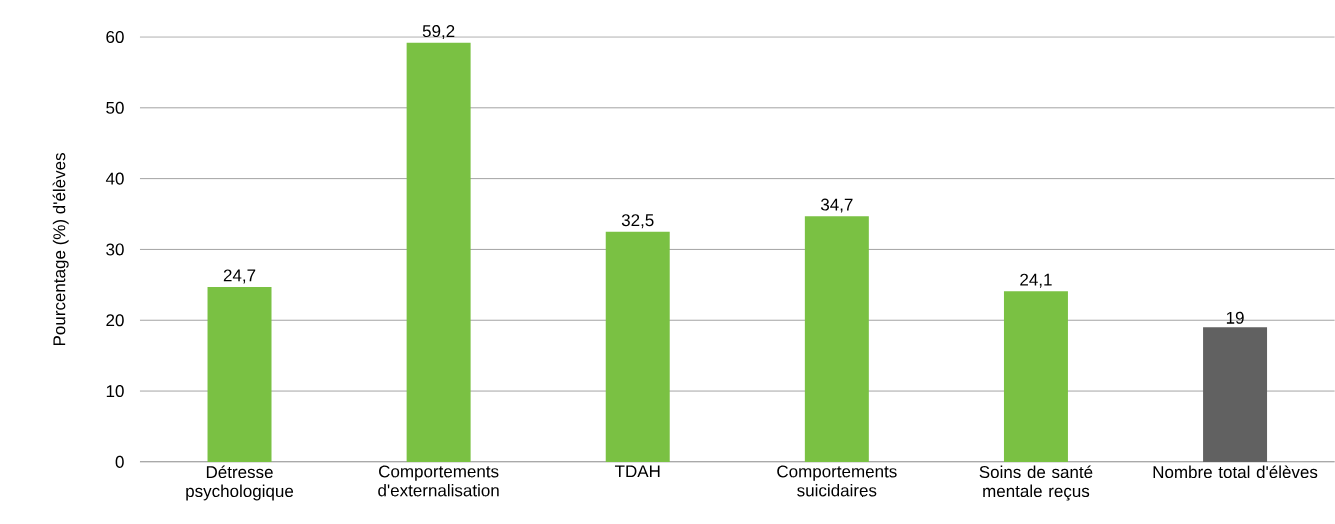 This screenshot has width=1335, height=524. Describe the element at coordinates (119, 461) in the screenshot. I see `y-tick-label: 0` at that location.